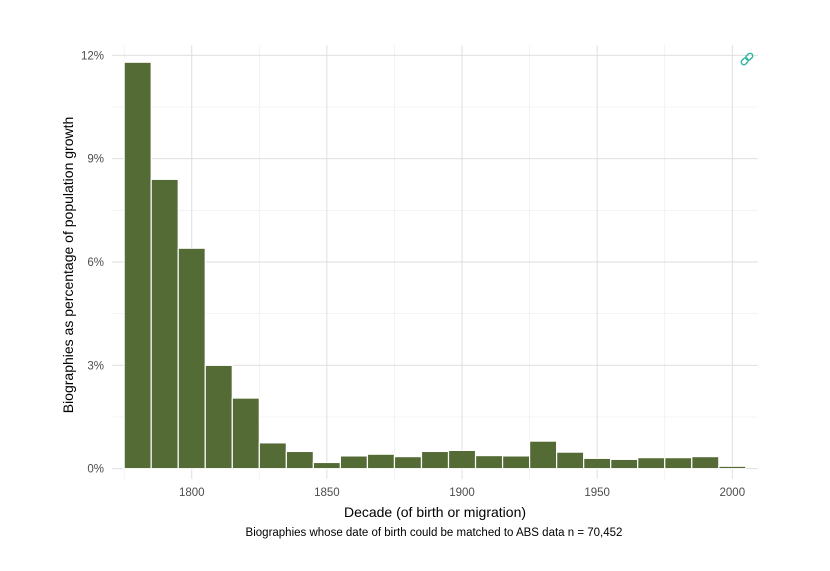  What do you see at coordinates (327, 493) in the screenshot?
I see `x-tick-label: 1850` at bounding box center [327, 493].